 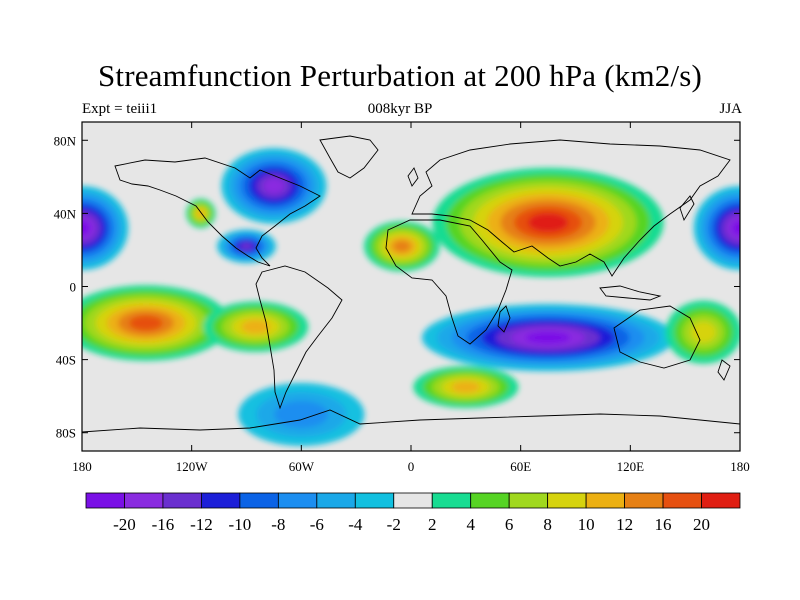 I want to click on africa-coast, so click(x=449, y=282).